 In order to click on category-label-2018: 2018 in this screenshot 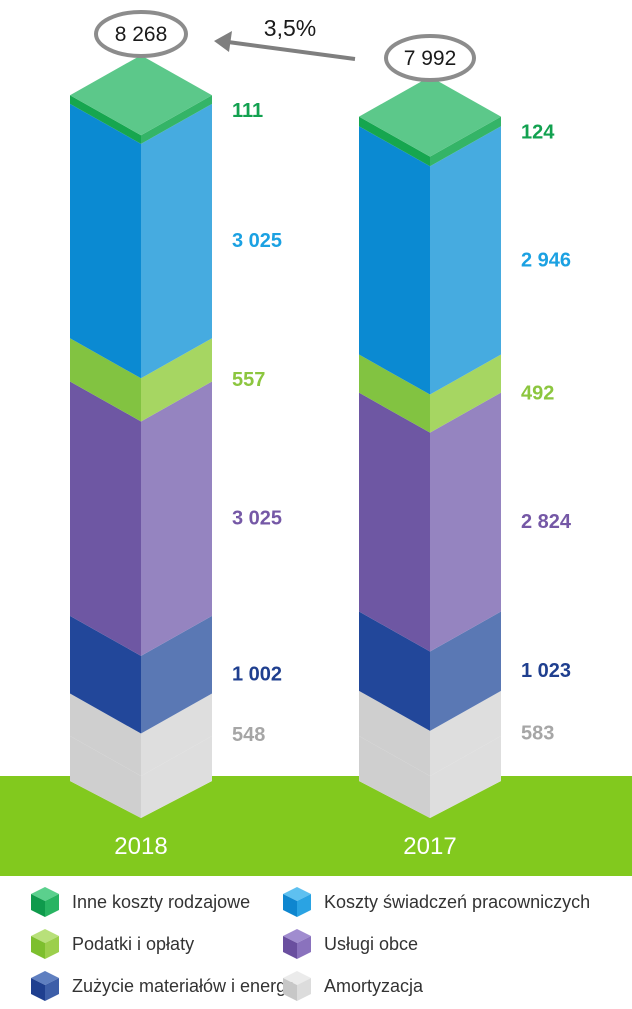, I will do `click(140, 846)`.